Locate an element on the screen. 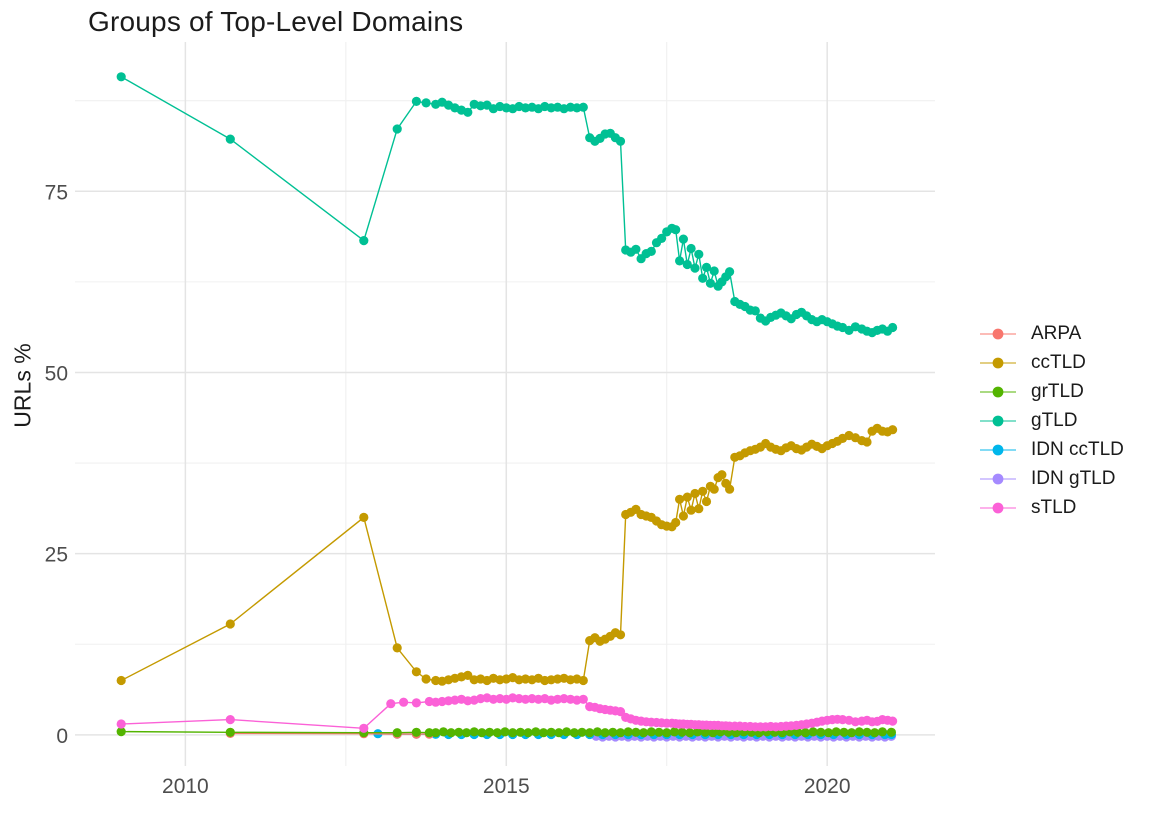 The width and height of the screenshot is (1164, 827). legend-label: ccTLD is located at coordinates (1058, 362).